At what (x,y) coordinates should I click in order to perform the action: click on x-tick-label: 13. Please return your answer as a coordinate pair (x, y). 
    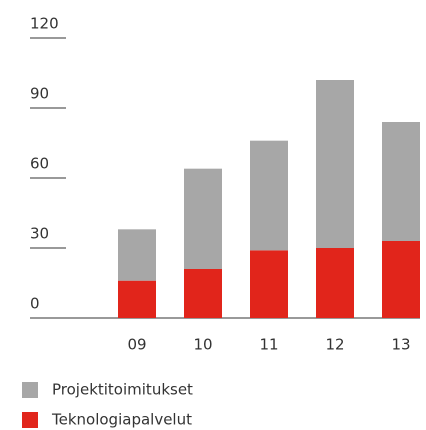
    Looking at the image, I should click on (400, 345).